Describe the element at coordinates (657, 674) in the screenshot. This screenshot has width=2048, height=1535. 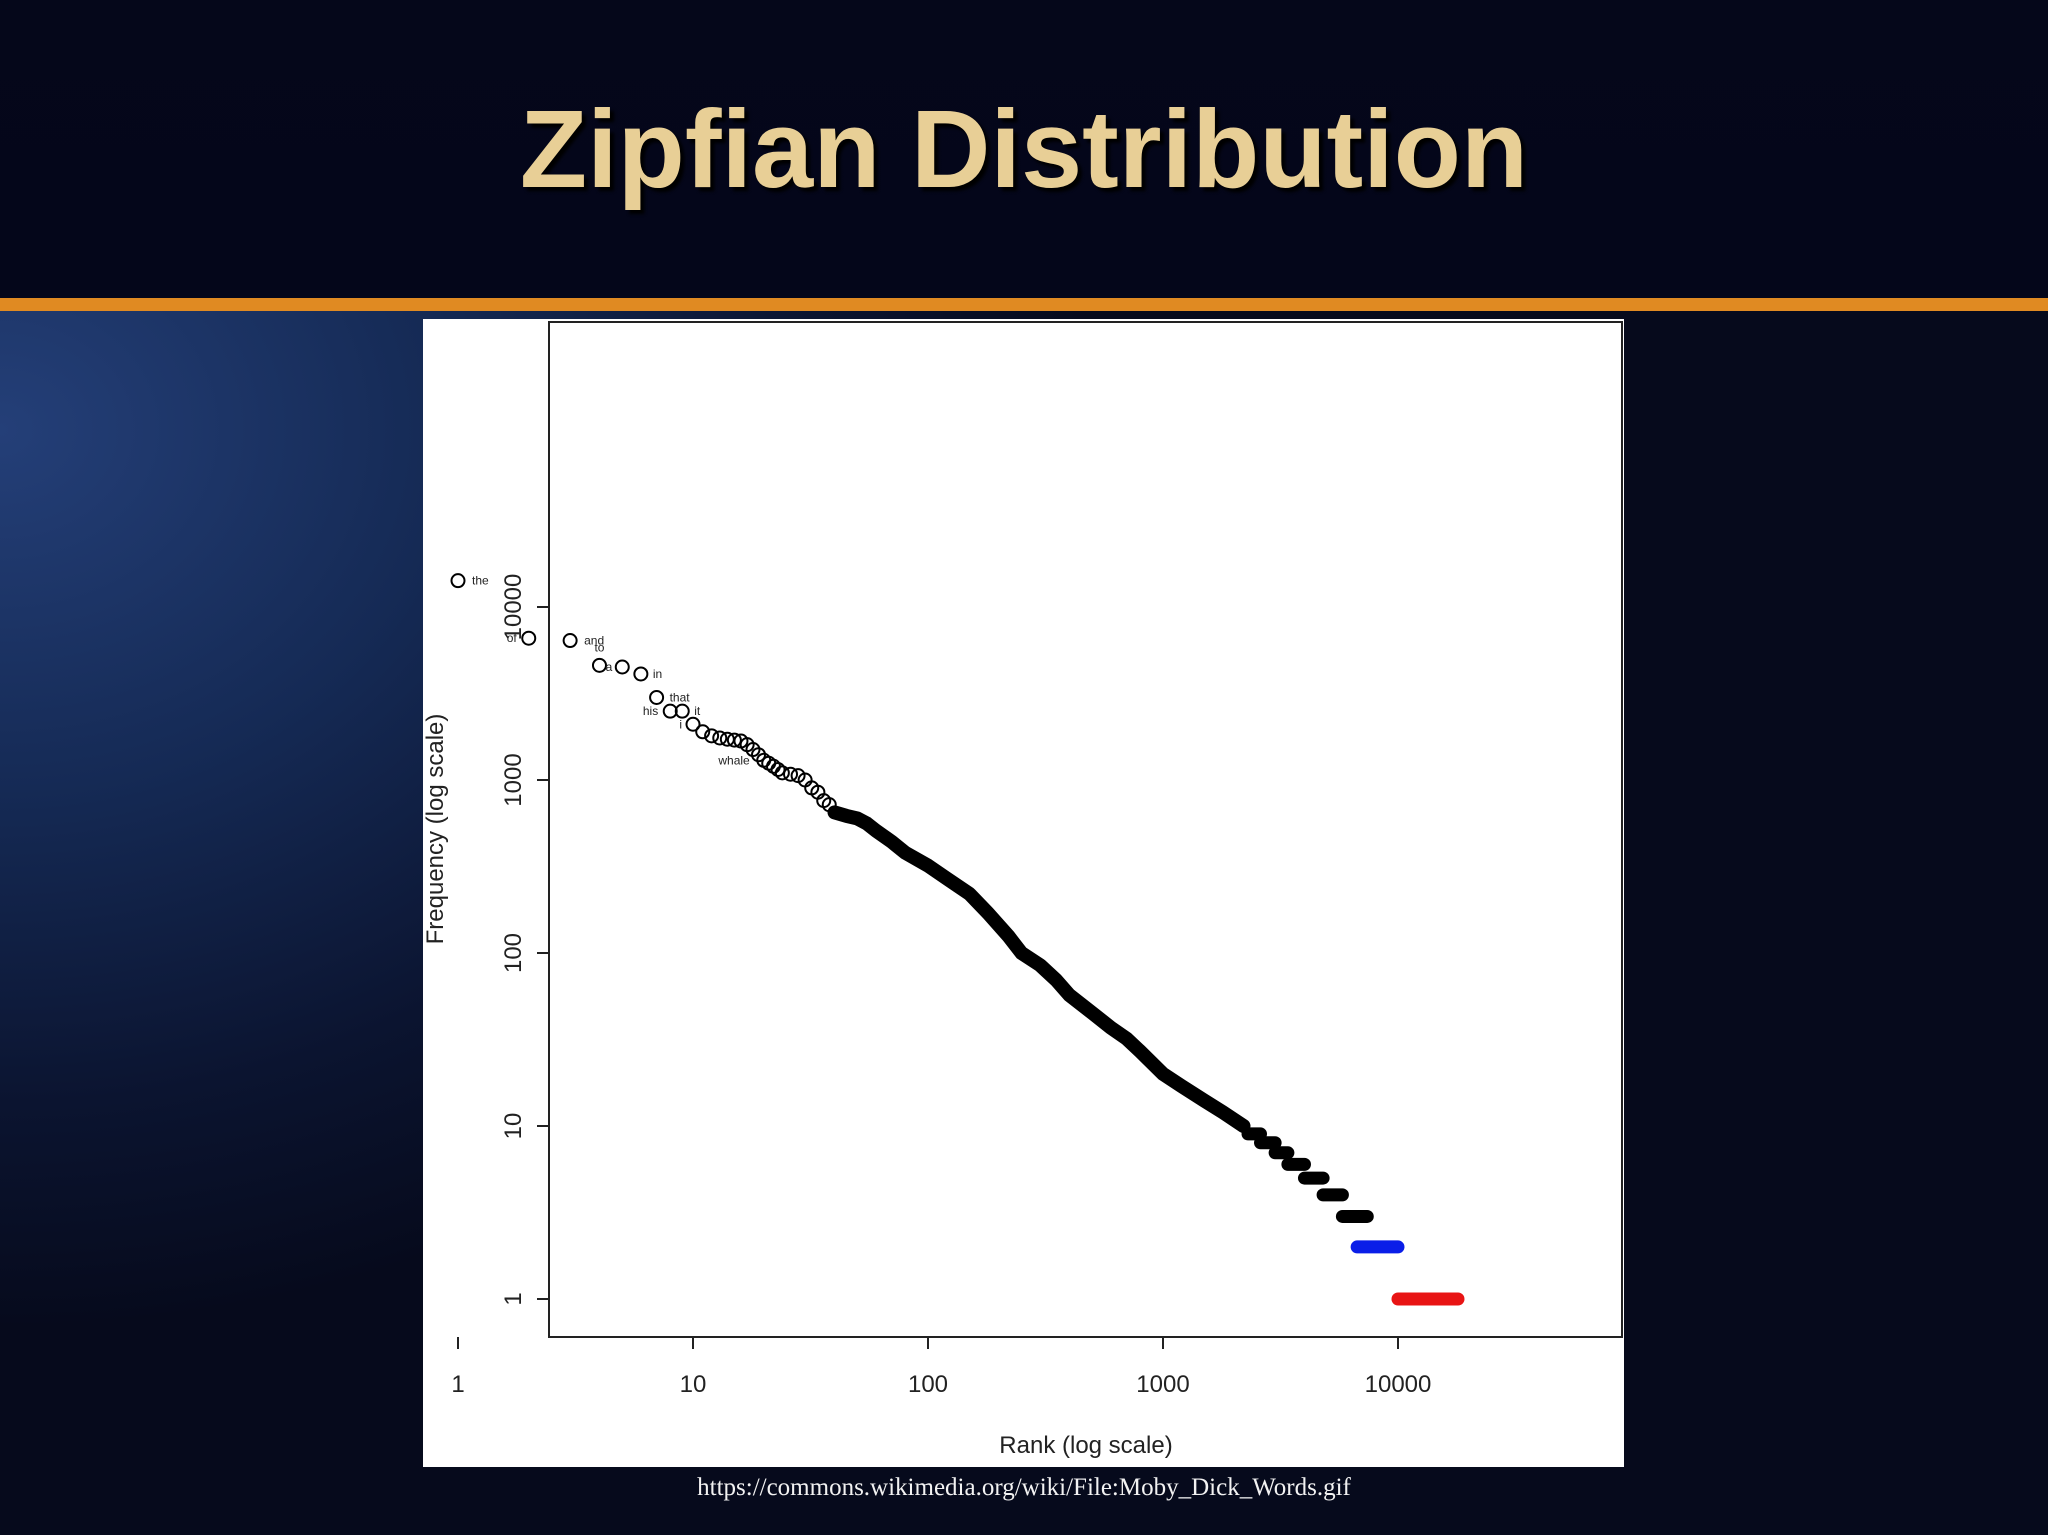
I see `point-label: in` at that location.